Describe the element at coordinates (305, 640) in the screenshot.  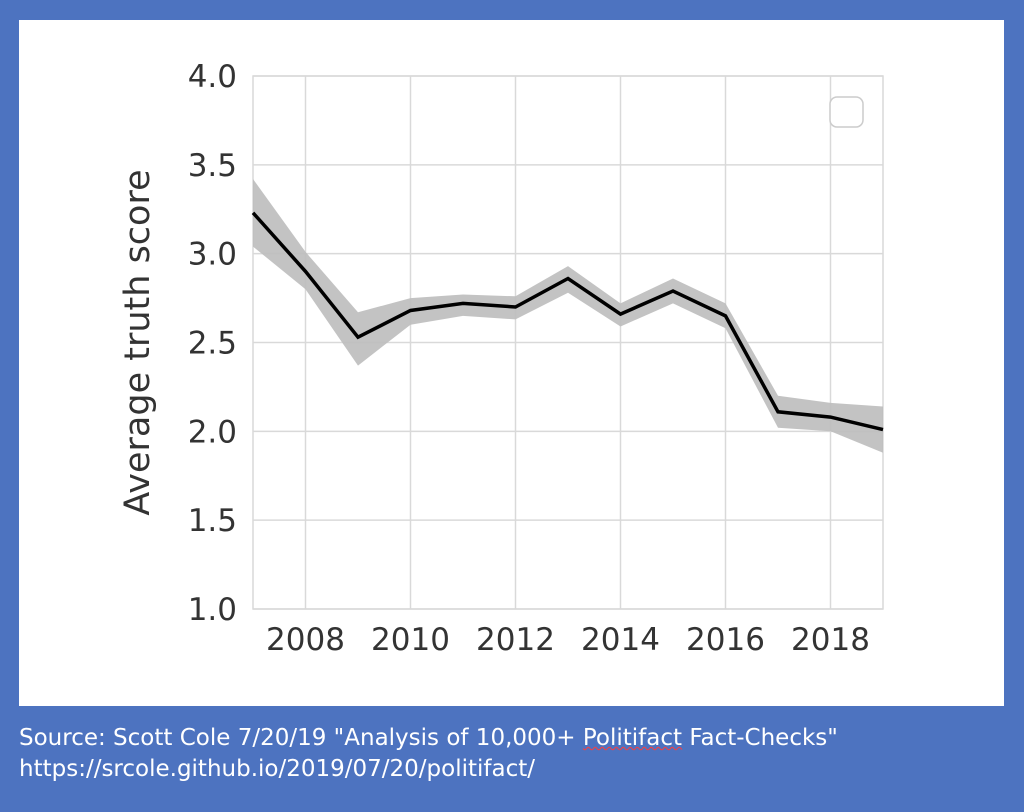
I see `x-tick-label: 2008` at that location.